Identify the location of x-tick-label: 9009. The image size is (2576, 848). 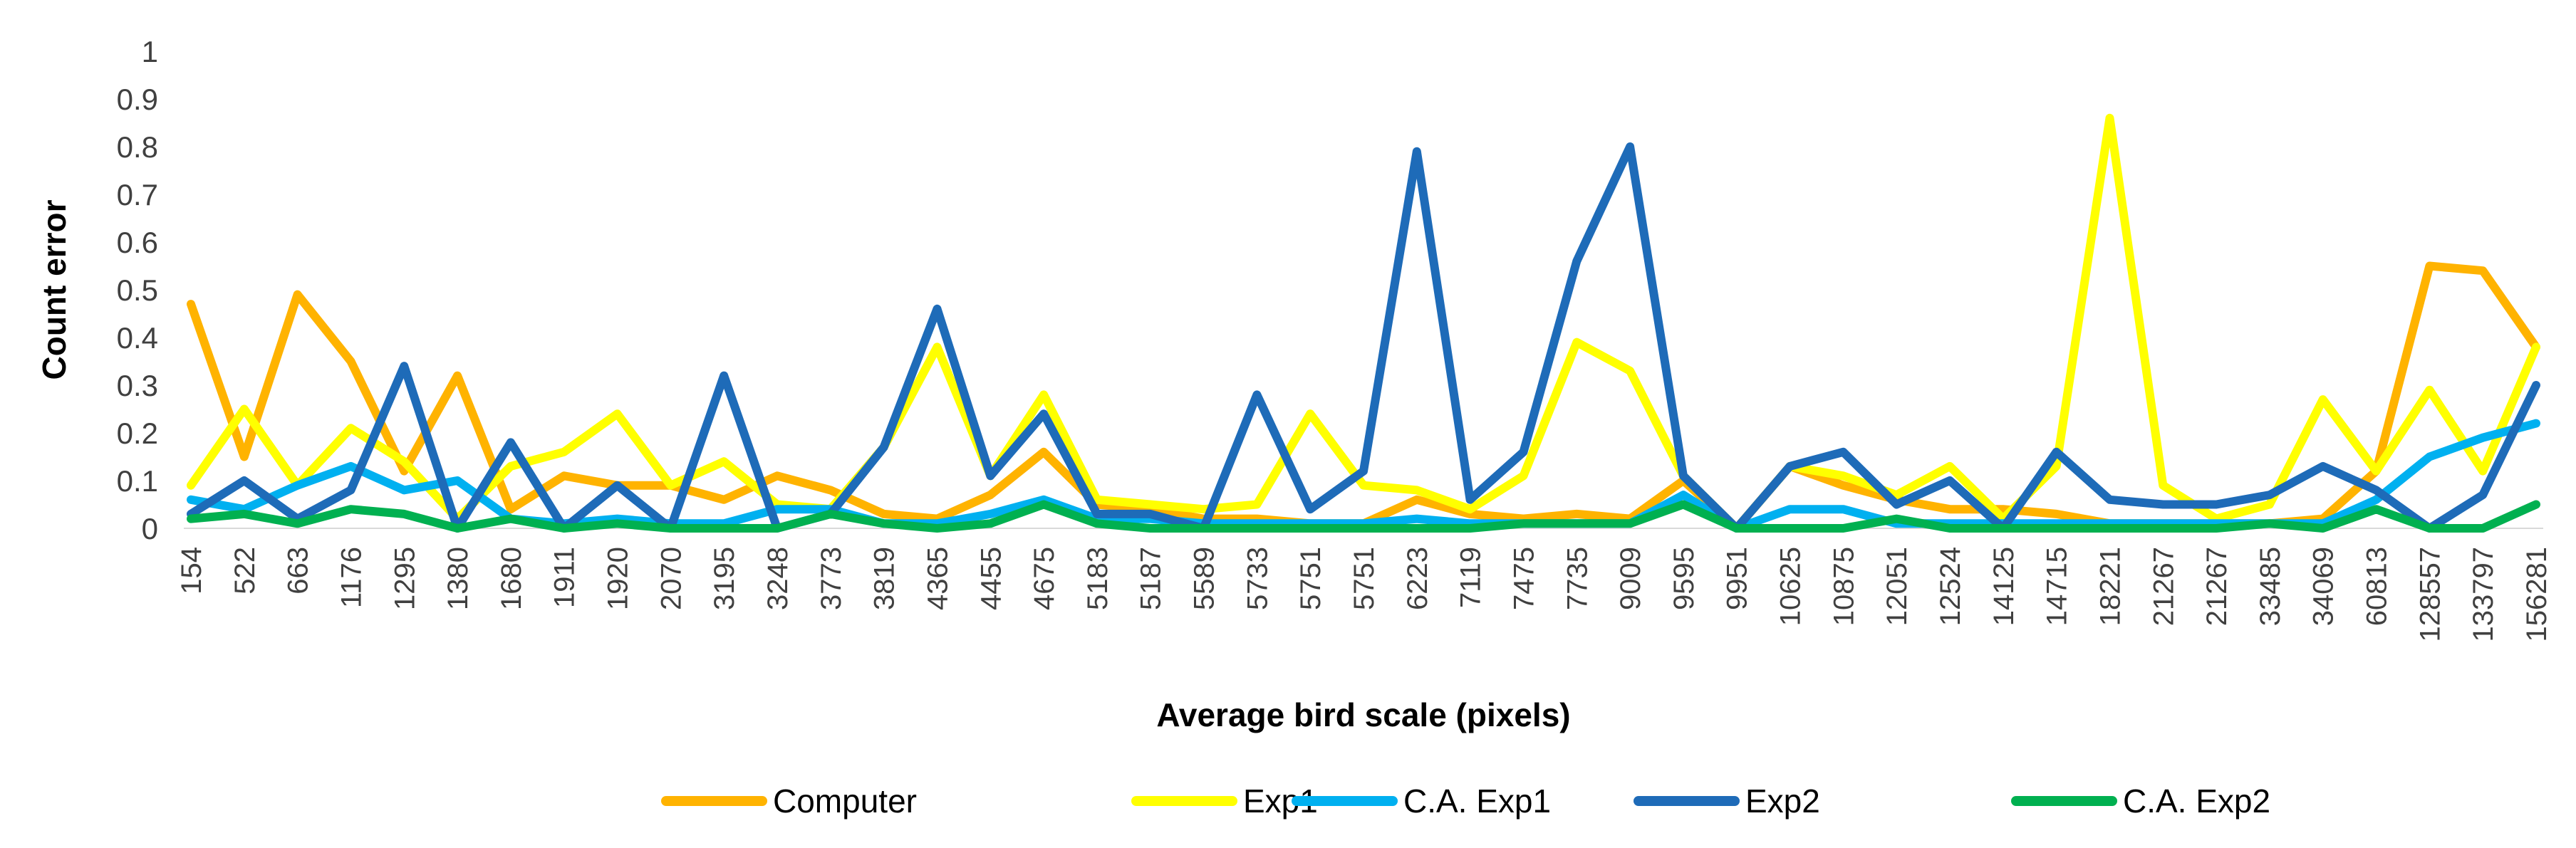
(1630, 579).